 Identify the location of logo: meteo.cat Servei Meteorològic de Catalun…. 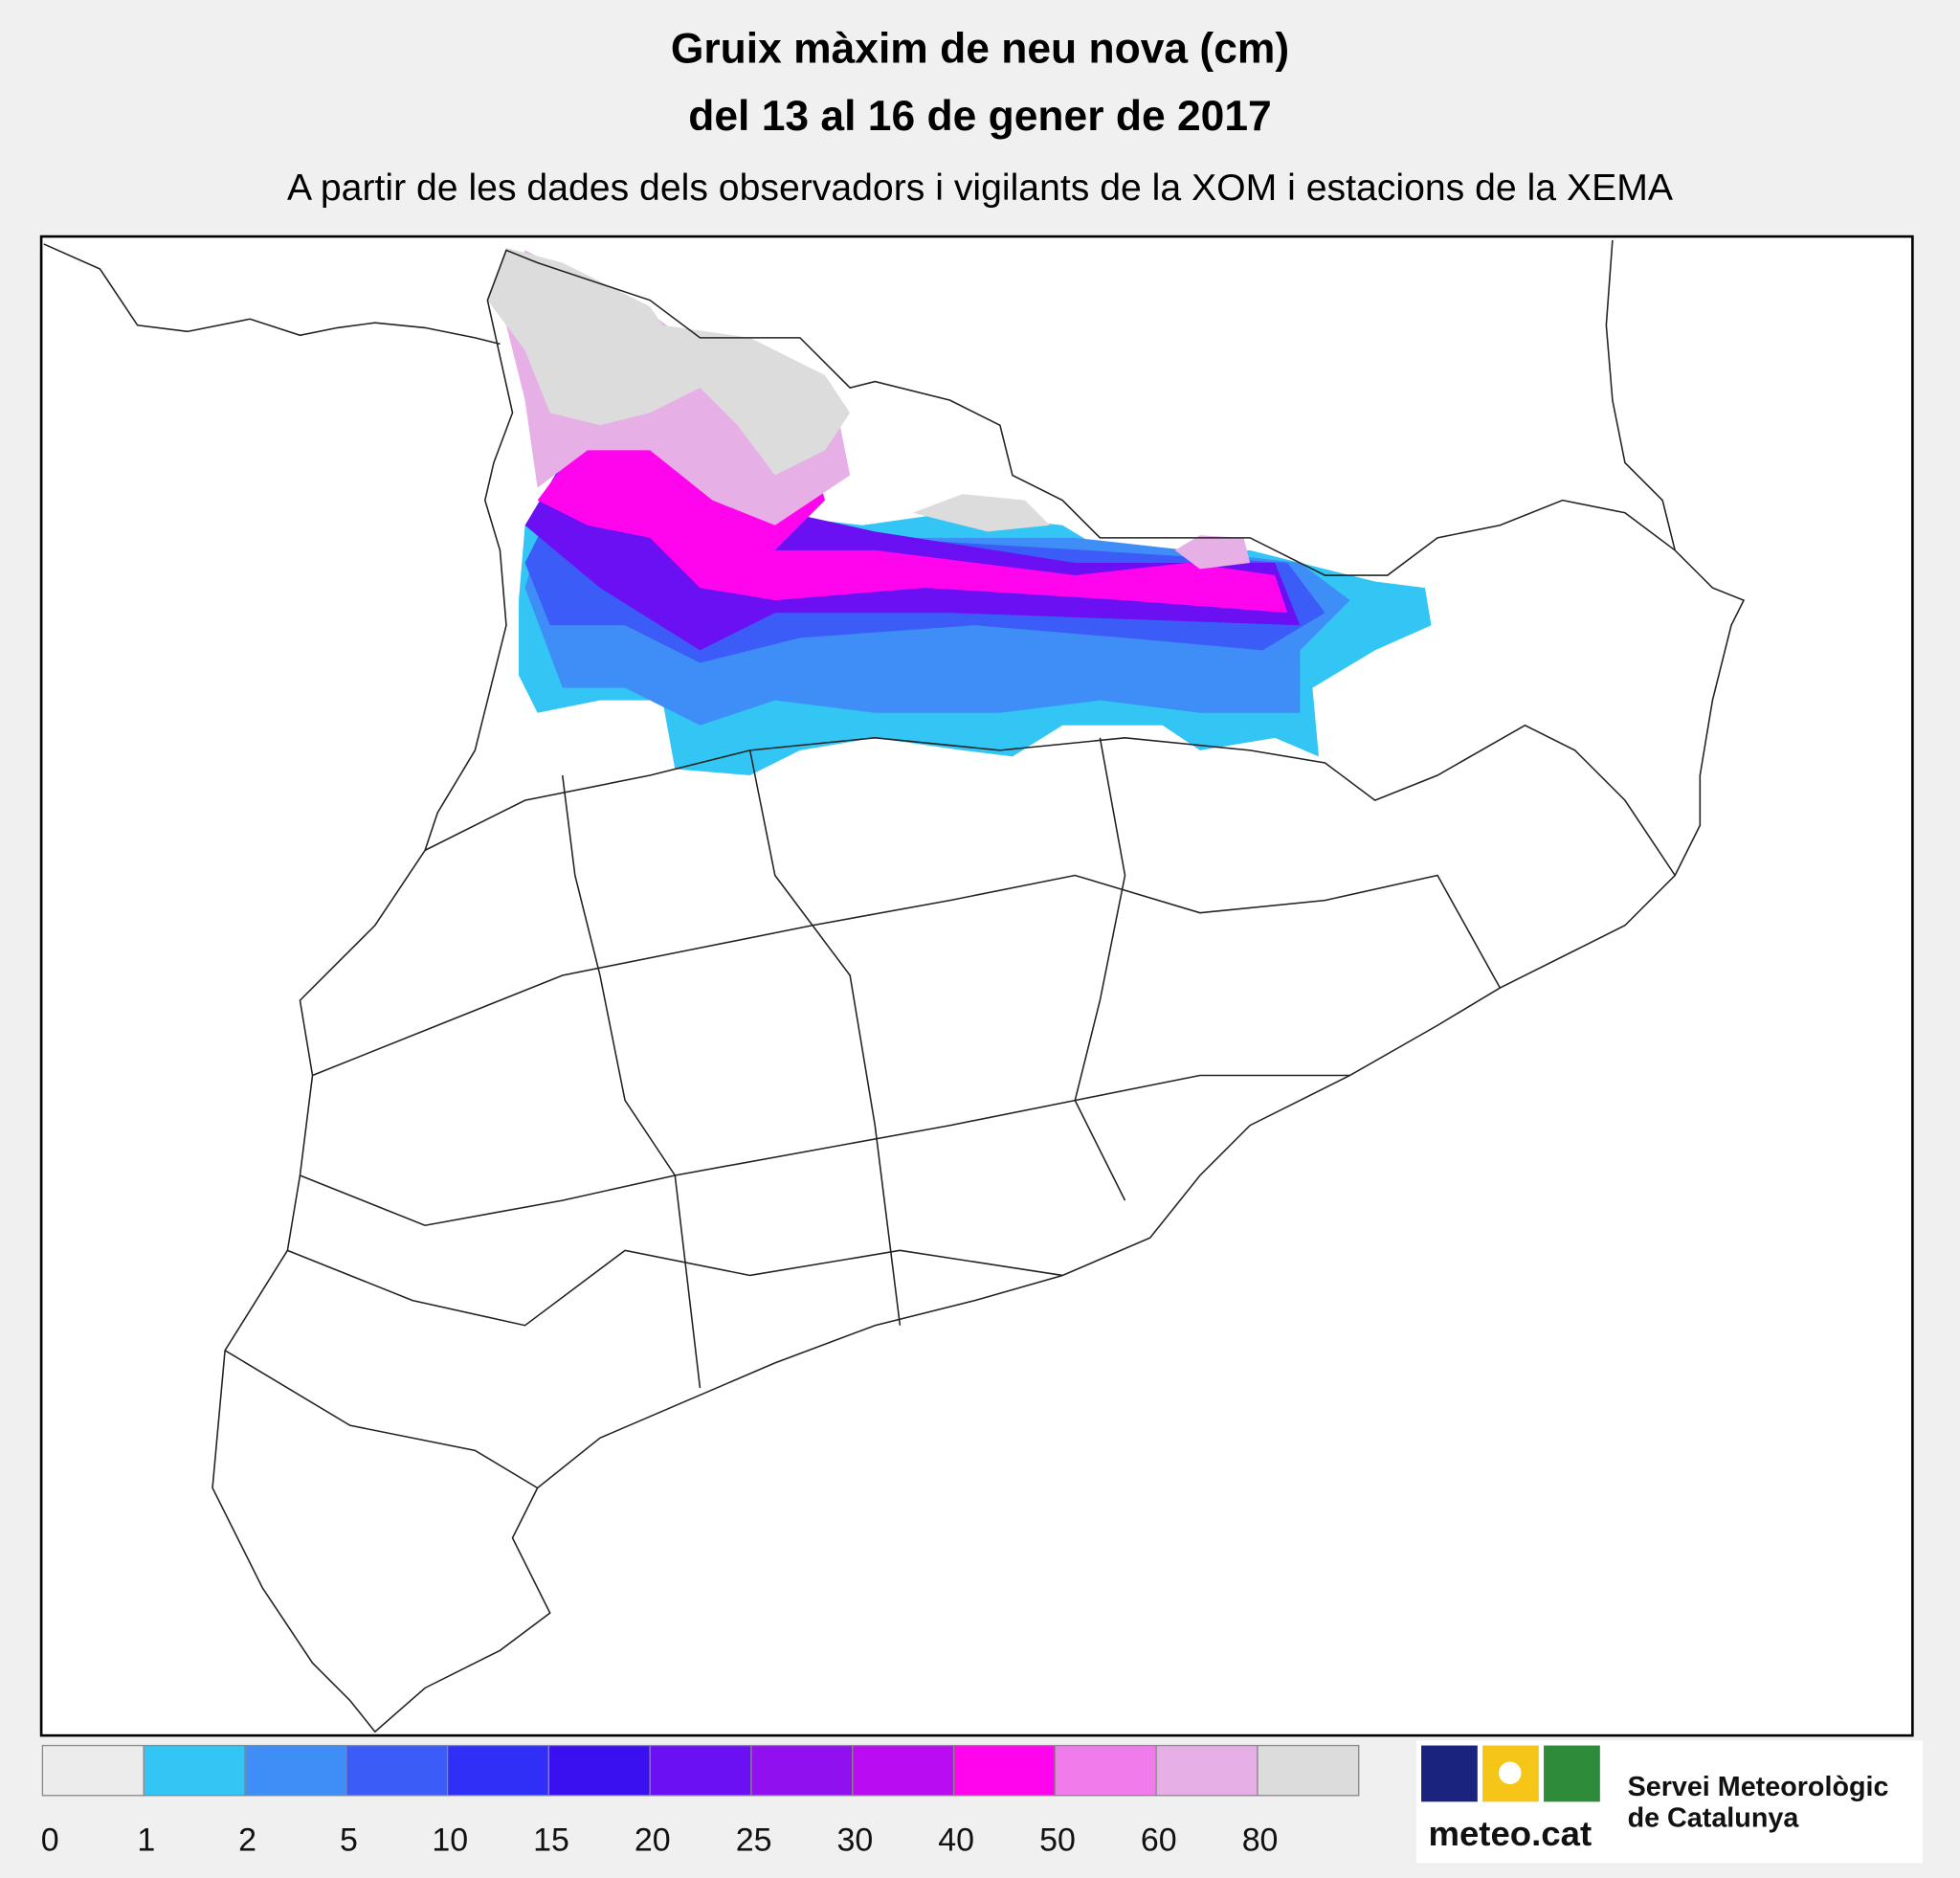
(1669, 1802).